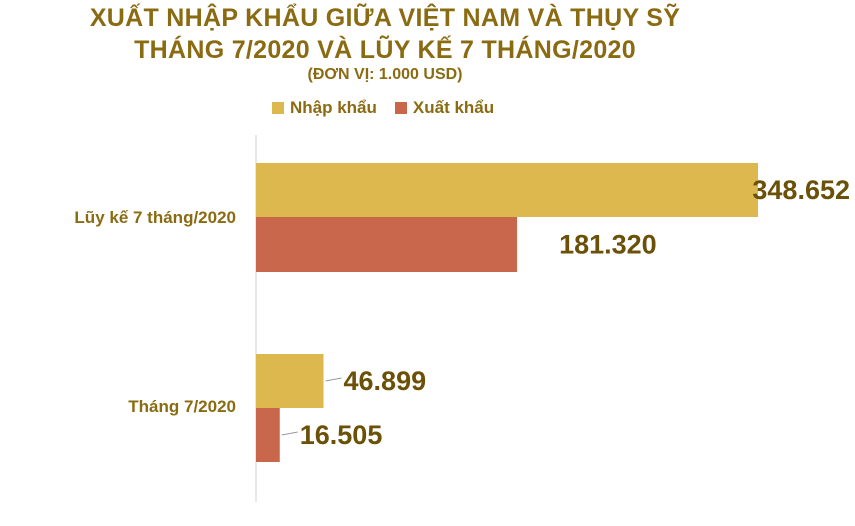  I want to click on legend-item-nhap-khau: Nhập khẩu, so click(324, 108).